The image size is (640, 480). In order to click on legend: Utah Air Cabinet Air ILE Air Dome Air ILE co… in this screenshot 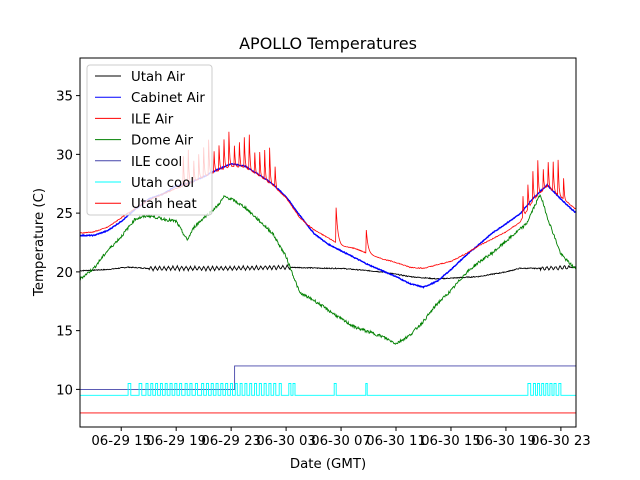, I will do `click(149, 140)`.